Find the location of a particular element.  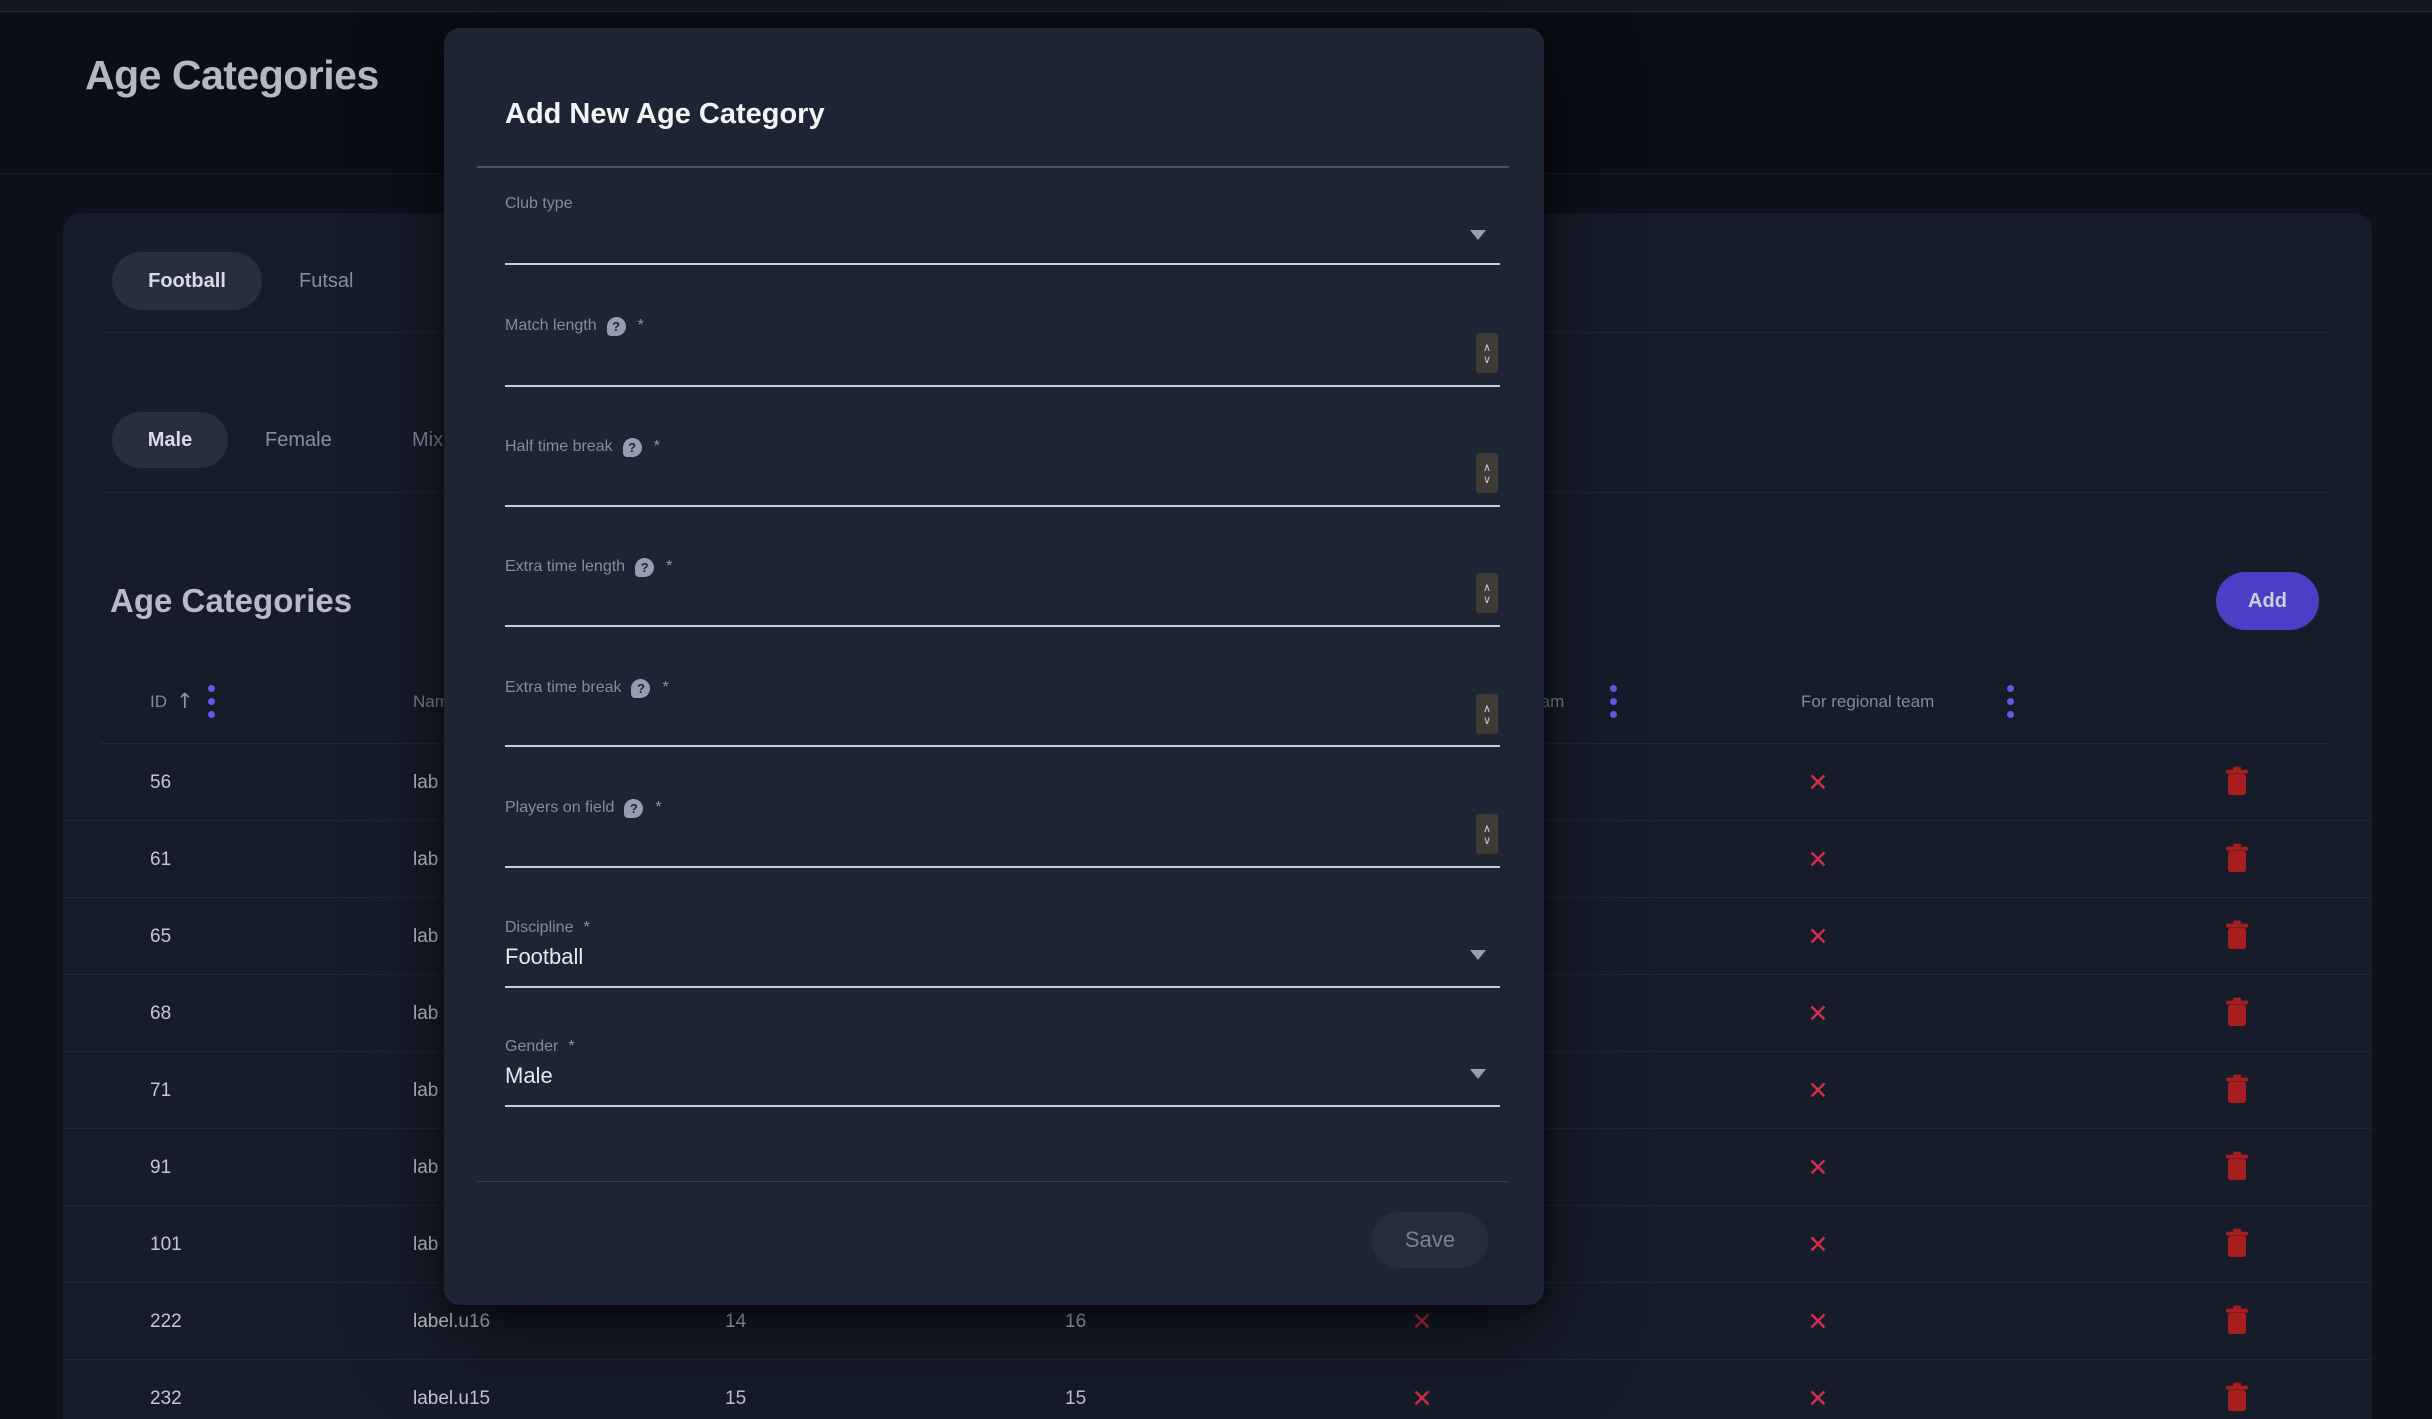

column-header-regional: For regional team is located at coordinates (1868, 701).